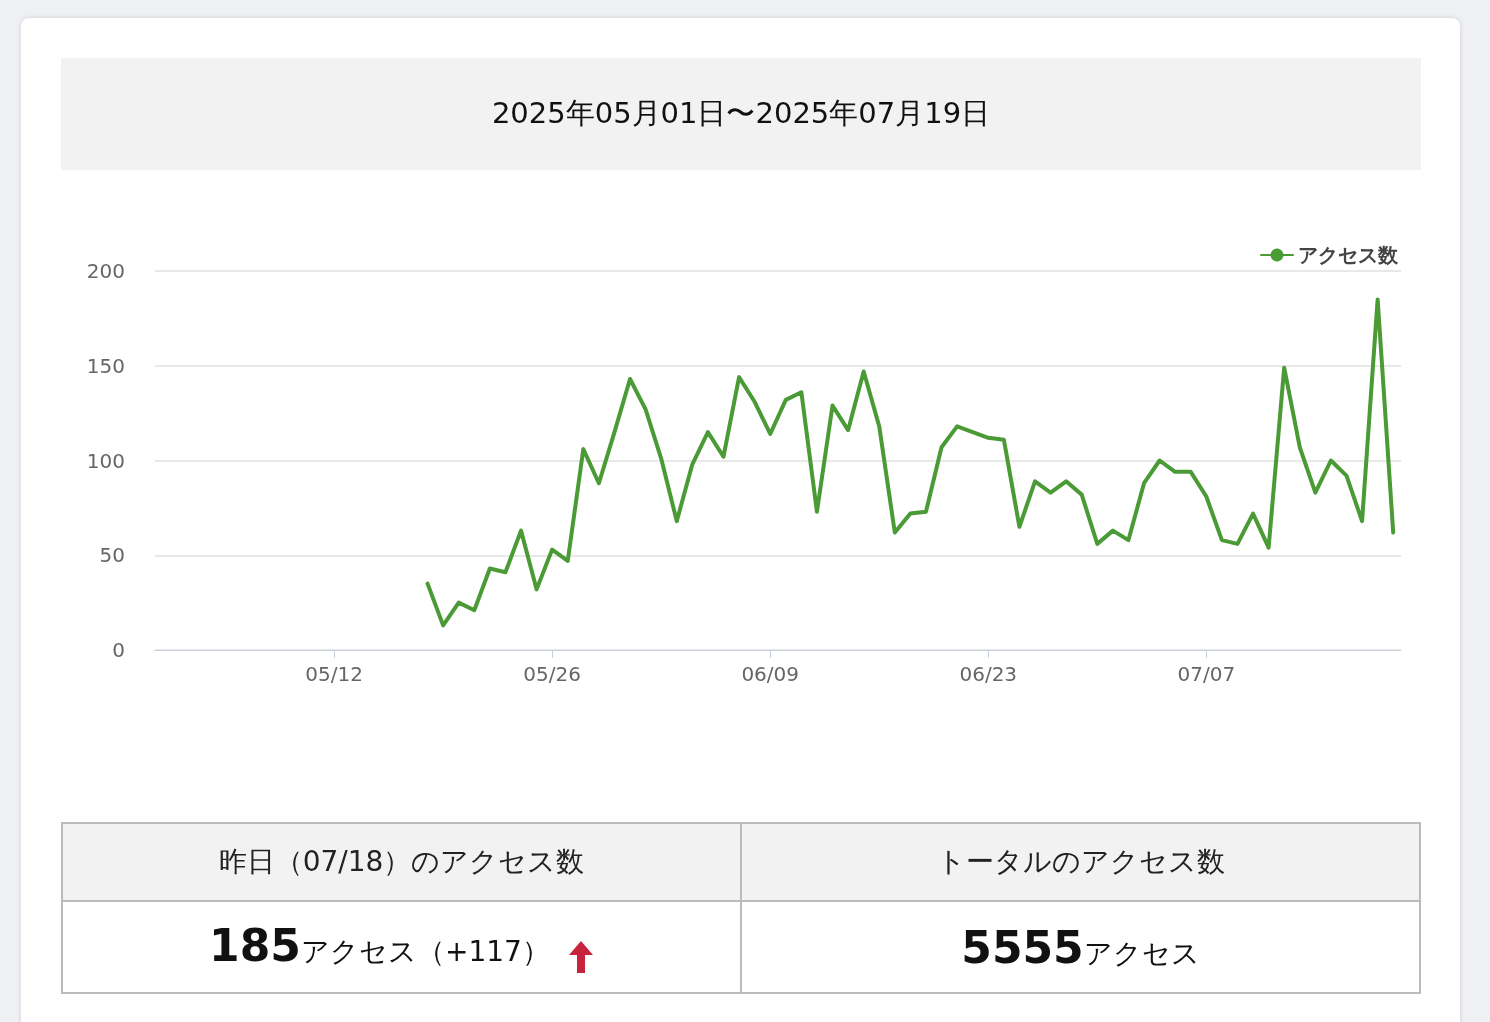  Describe the element at coordinates (741, 113) in the screenshot. I see `chart-title: 2025年05月01日〜2025年07月19日` at that location.